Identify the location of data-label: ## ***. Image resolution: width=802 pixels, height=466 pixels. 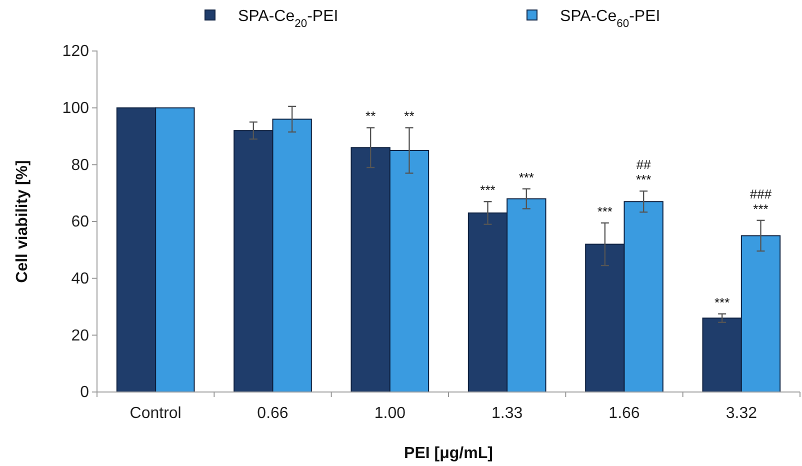
(644, 172).